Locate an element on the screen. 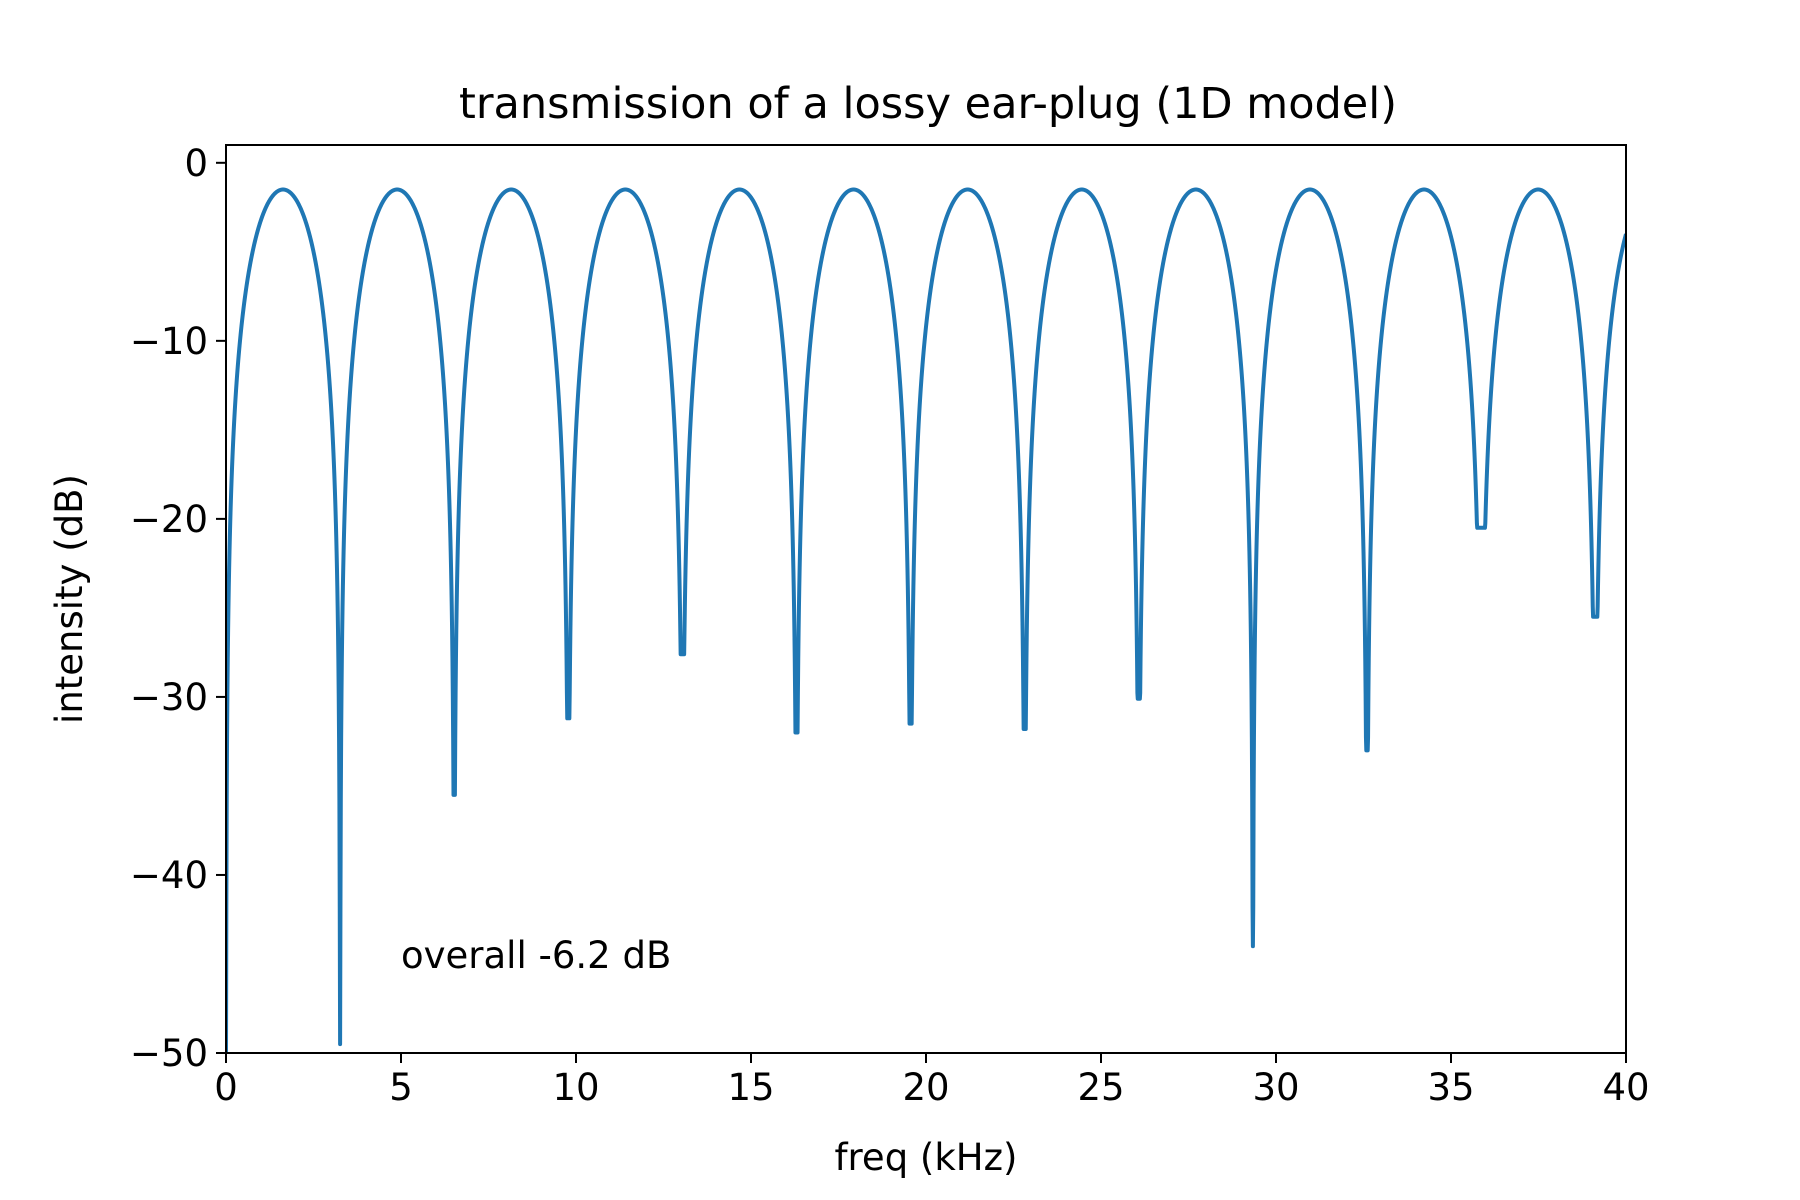 The width and height of the screenshot is (1800, 1200). annotation-layer: overall -6.2 dB is located at coordinates (536, 955).